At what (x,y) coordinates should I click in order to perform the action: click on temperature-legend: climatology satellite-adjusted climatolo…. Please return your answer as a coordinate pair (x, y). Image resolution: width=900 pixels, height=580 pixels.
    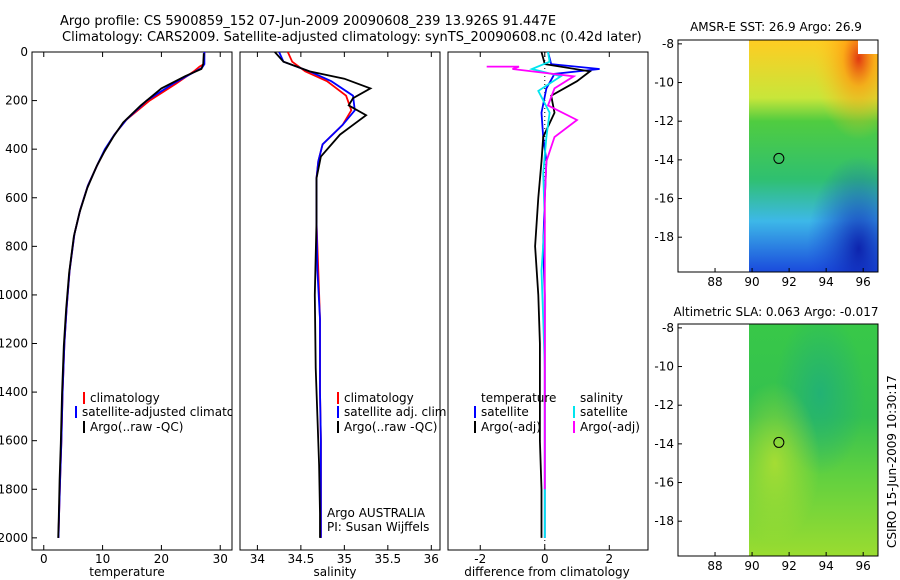
    Looking at the image, I should click on (167, 412).